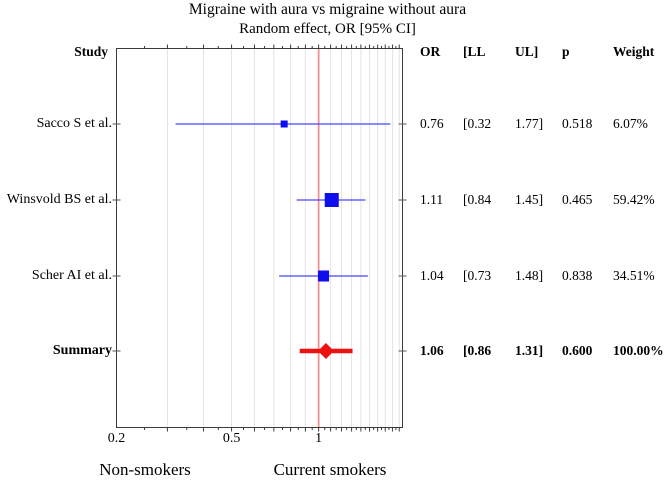 The width and height of the screenshot is (669, 488). What do you see at coordinates (59, 199) in the screenshot?
I see `study-label: Winsvold BS et al.` at bounding box center [59, 199].